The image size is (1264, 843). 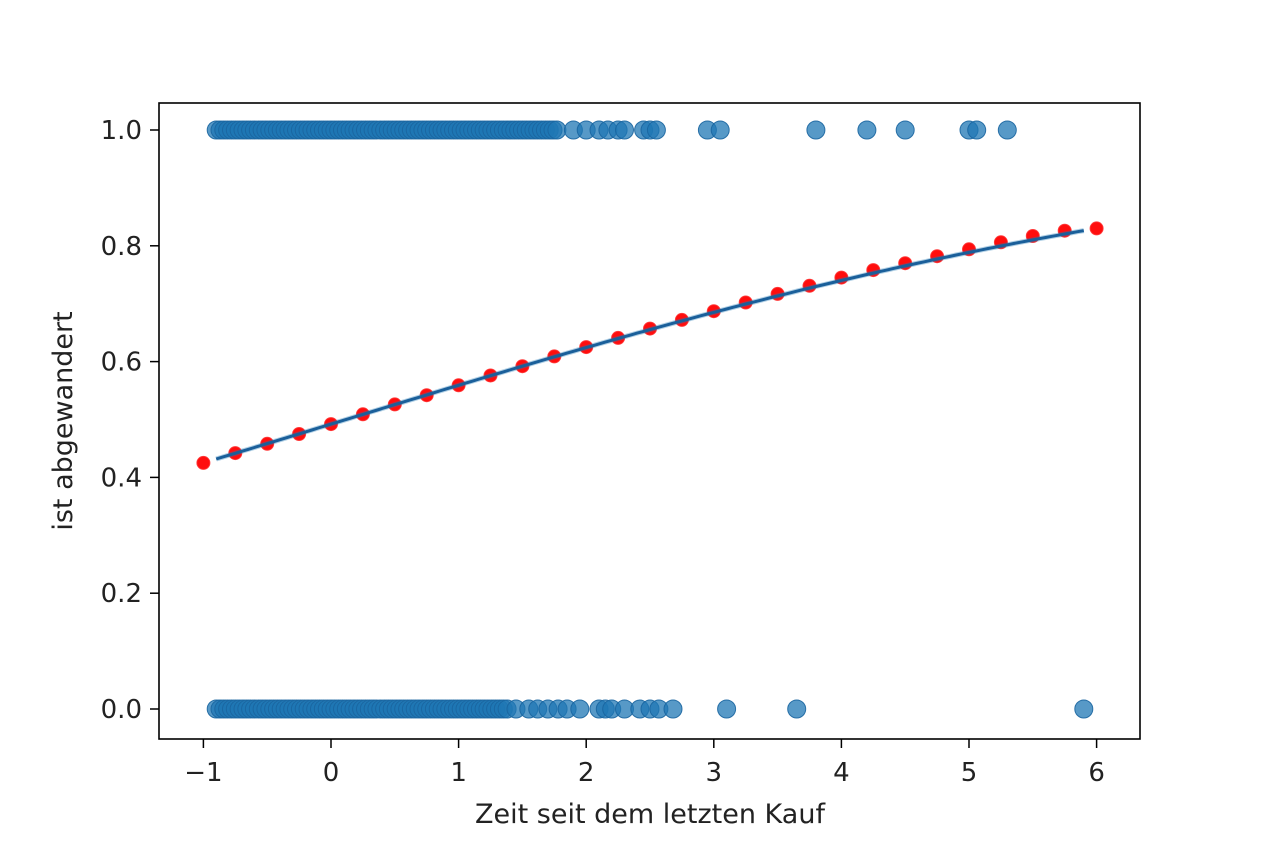 I want to click on x-tick-label: 5, so click(x=969, y=773).